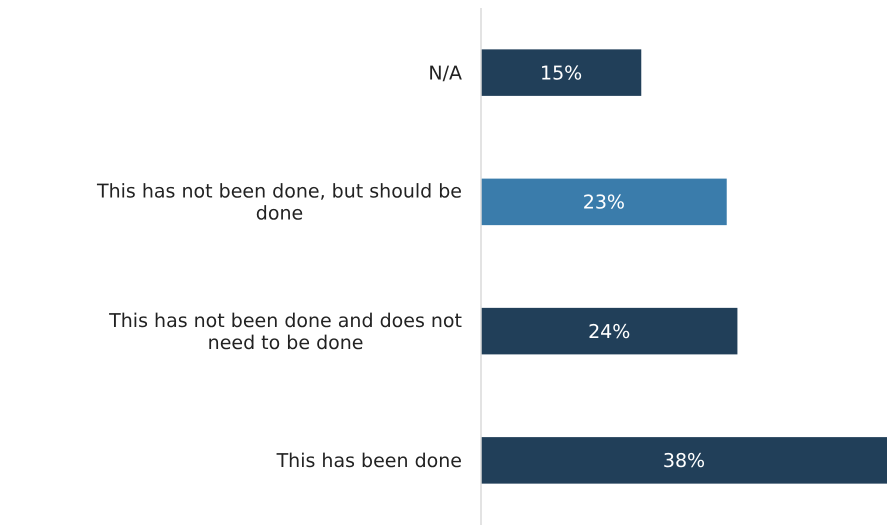 This screenshot has height=525, width=889. I want to click on y-tick-label: N/A, so click(445, 73).